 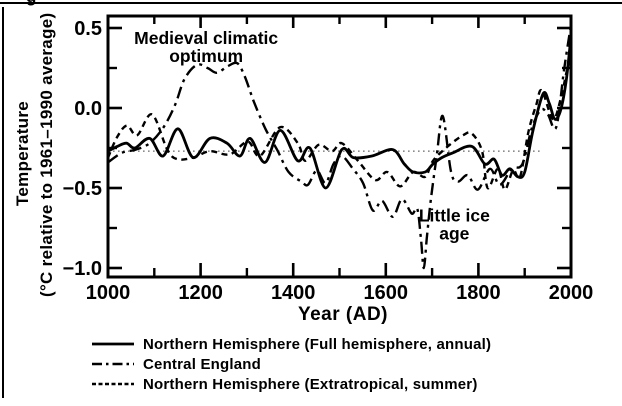 I want to click on annotation-little-ice-age: age, so click(x=454, y=234).